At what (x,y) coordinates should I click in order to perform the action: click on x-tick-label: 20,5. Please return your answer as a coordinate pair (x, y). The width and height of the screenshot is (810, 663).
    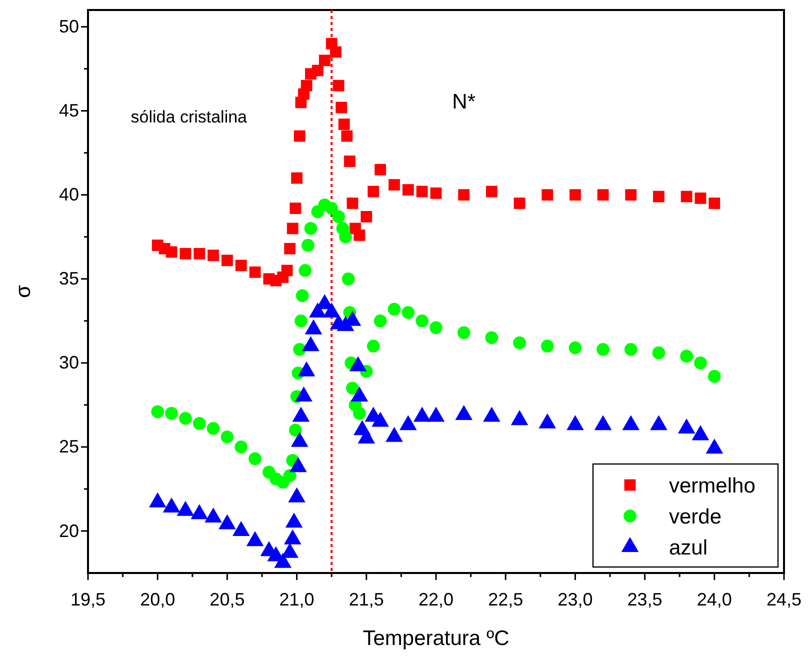
    Looking at the image, I should click on (227, 599).